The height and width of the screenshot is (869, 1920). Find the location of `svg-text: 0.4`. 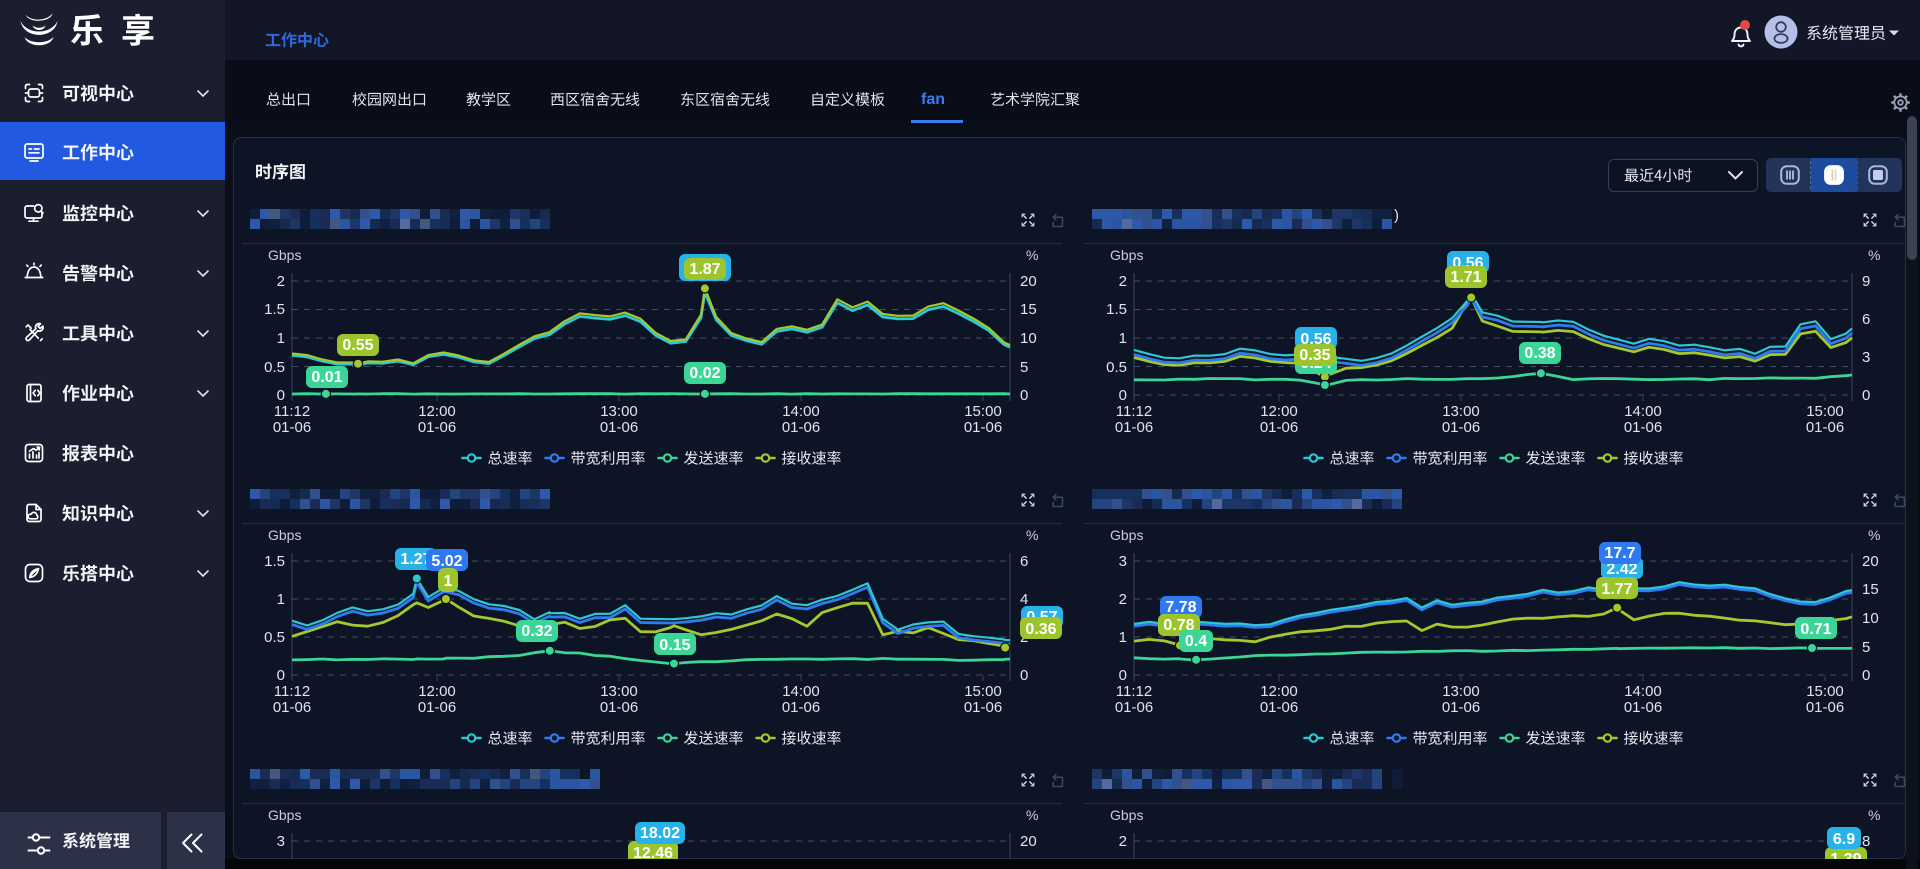

svg-text: 0.4 is located at coordinates (1196, 641).